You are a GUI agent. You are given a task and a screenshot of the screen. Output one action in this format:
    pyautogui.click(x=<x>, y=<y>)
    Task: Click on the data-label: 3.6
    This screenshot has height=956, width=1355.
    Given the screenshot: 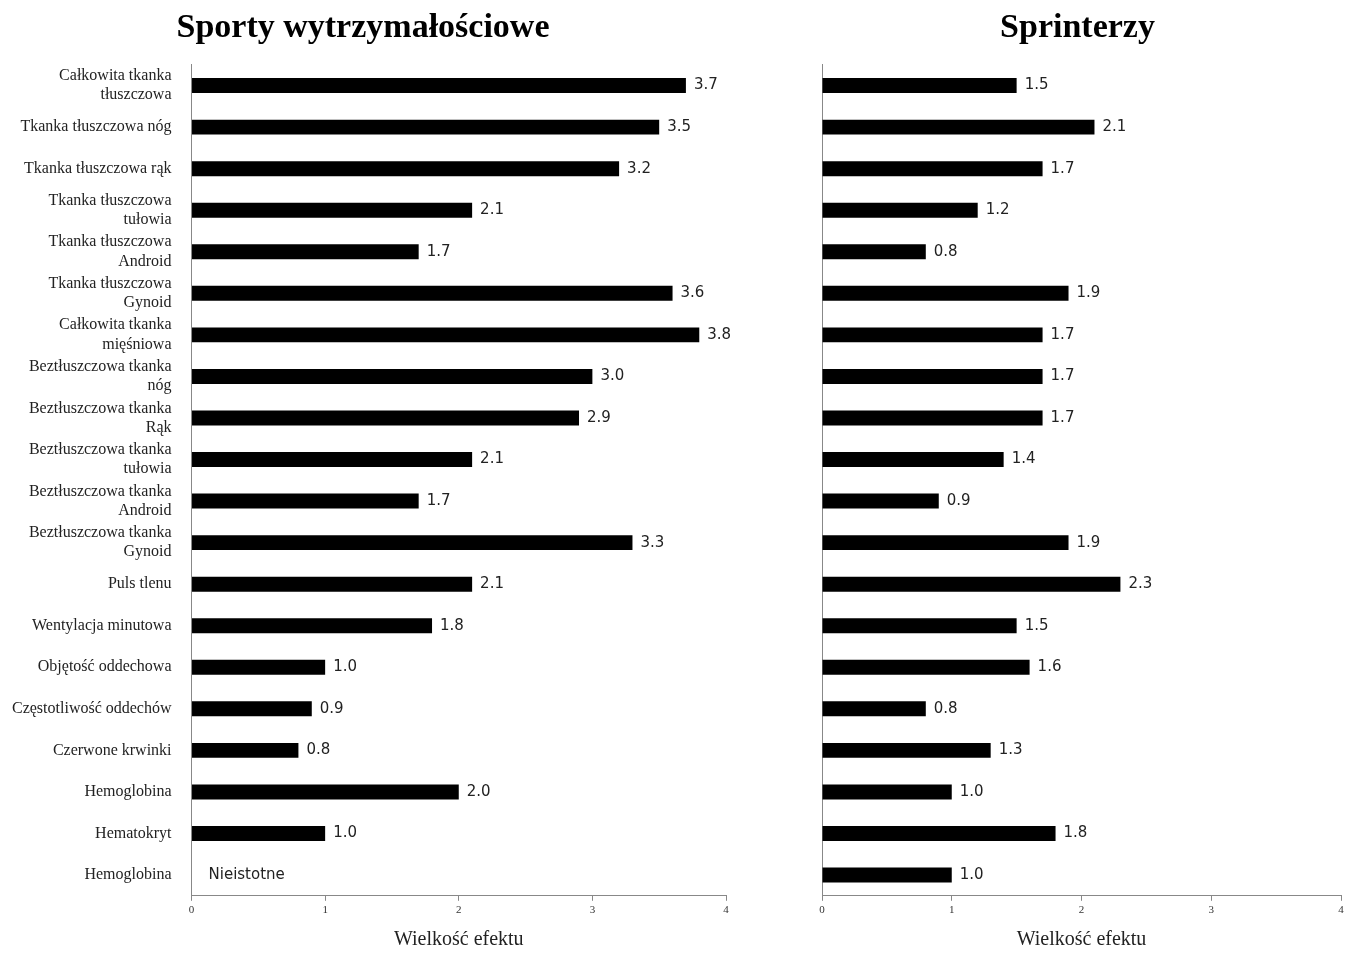 What is the action you would take?
    pyautogui.click(x=692, y=292)
    